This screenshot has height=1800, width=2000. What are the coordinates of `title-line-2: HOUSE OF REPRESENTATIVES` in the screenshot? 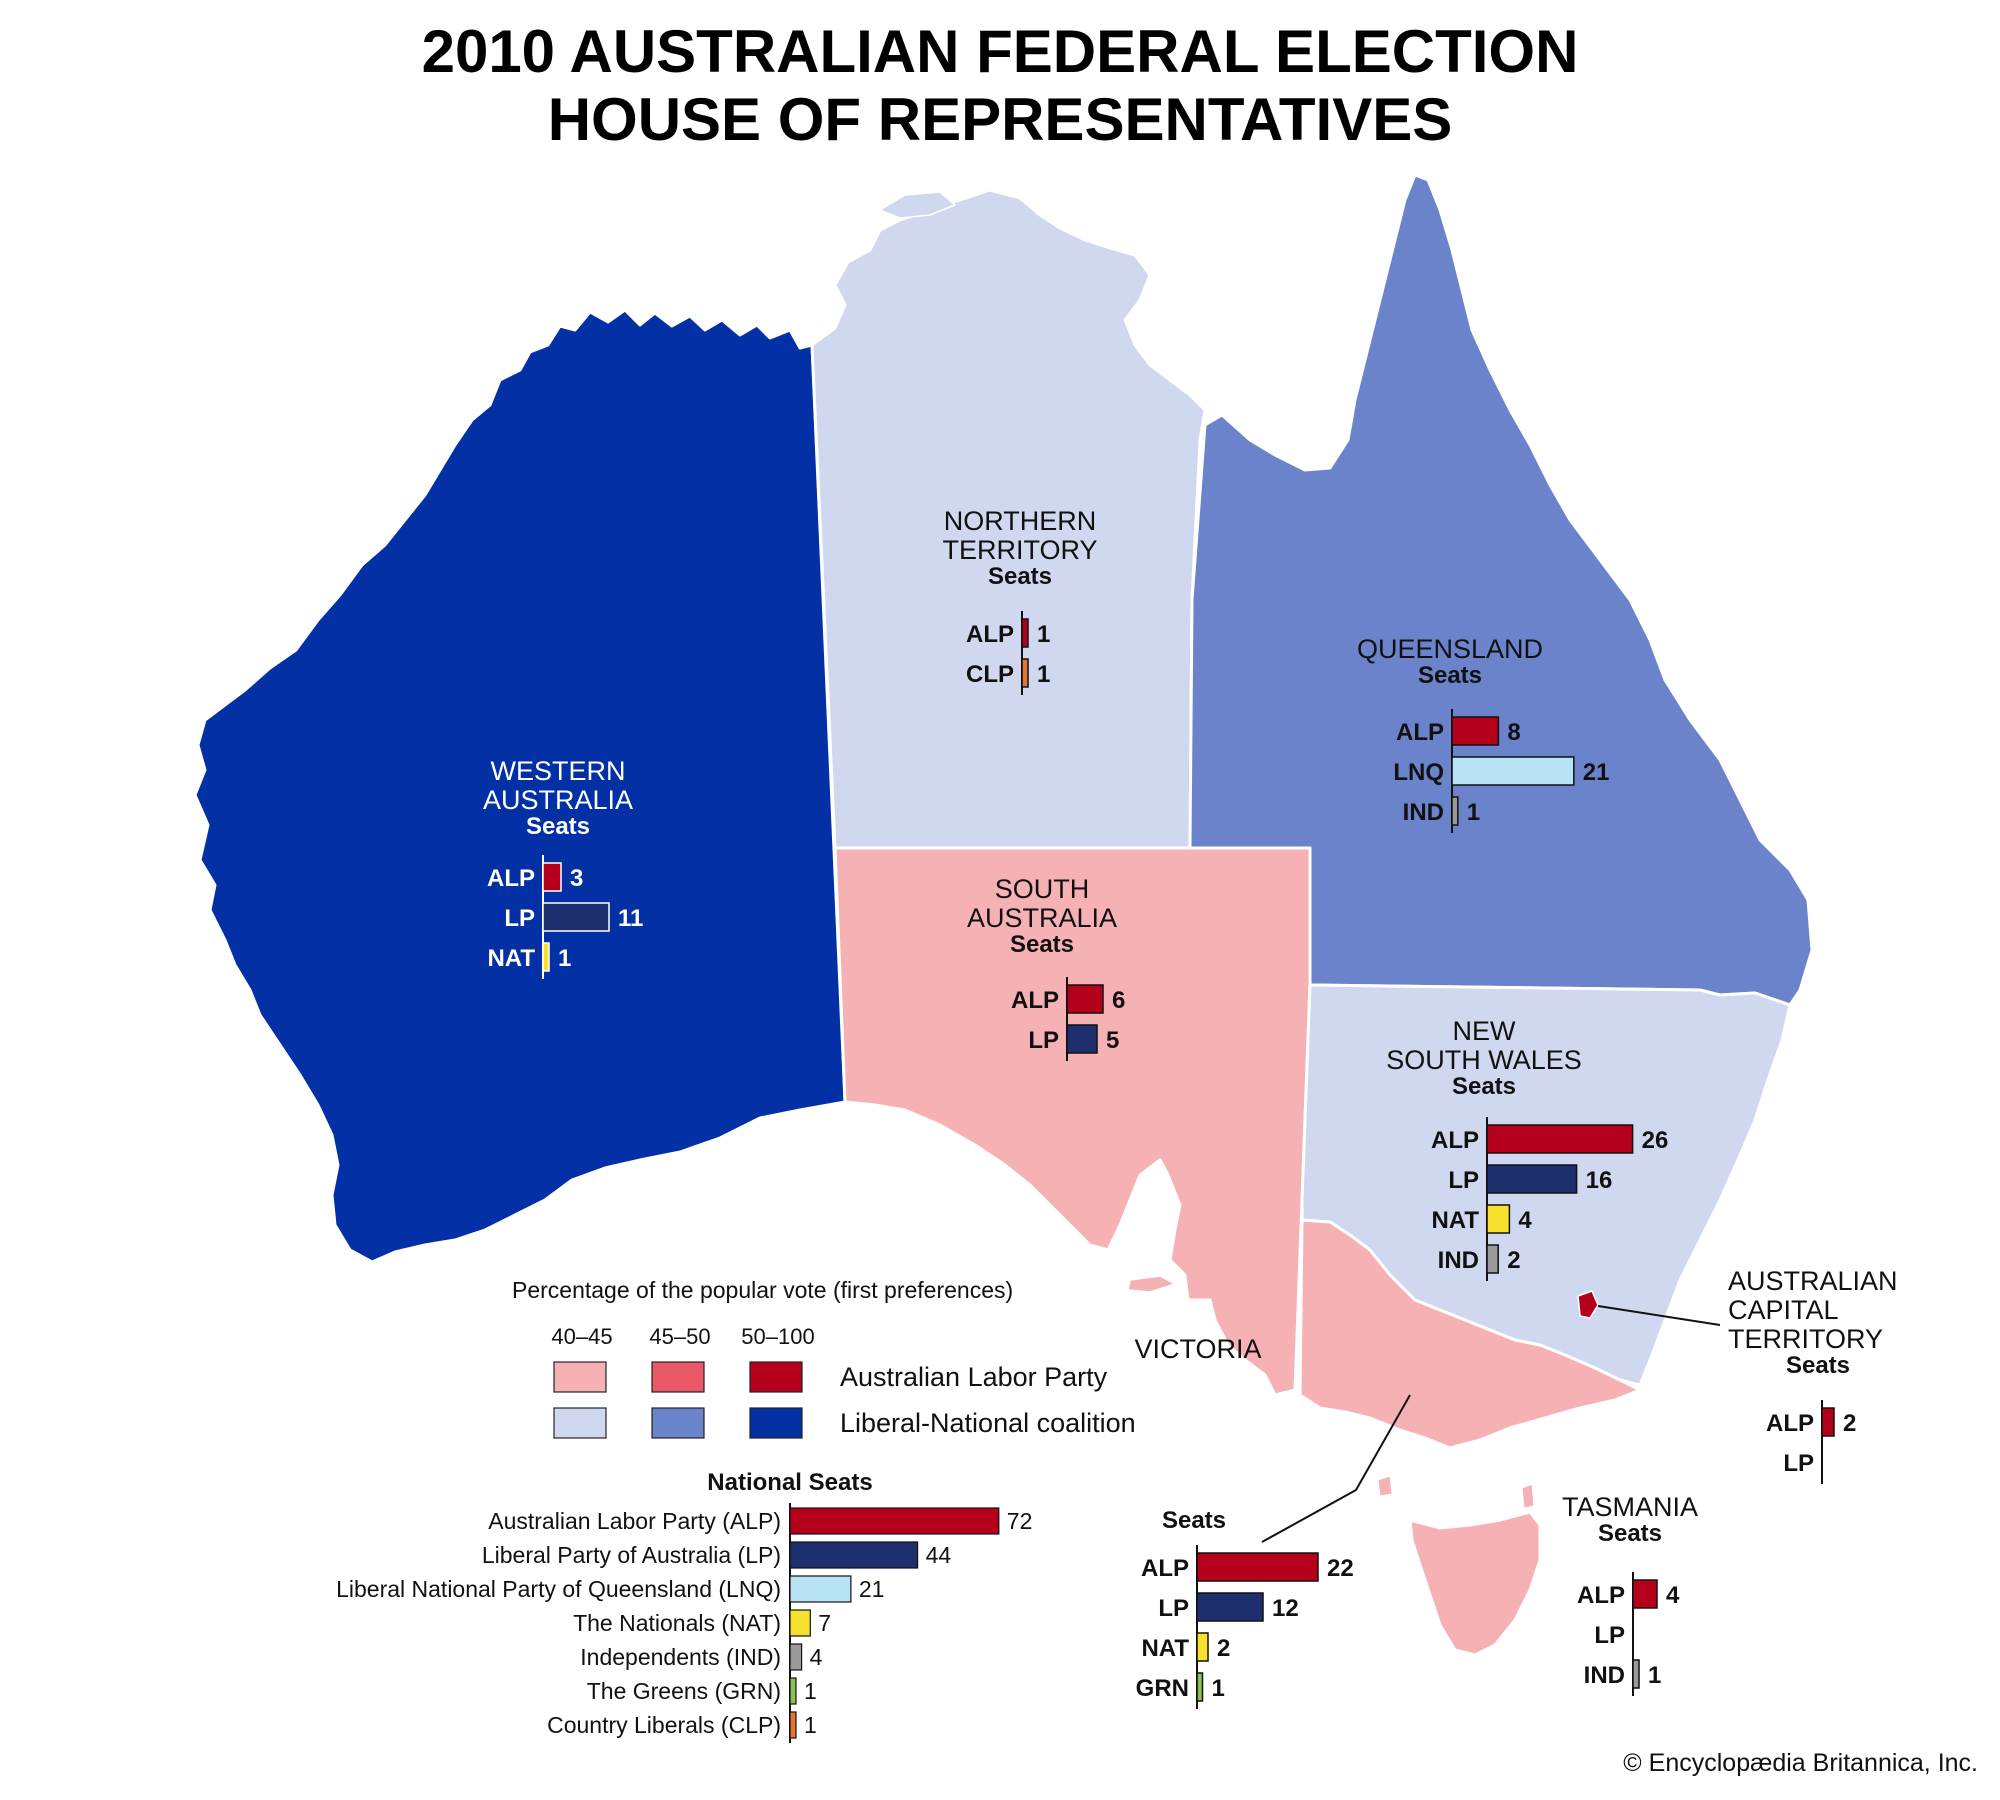 It's located at (1000, 119).